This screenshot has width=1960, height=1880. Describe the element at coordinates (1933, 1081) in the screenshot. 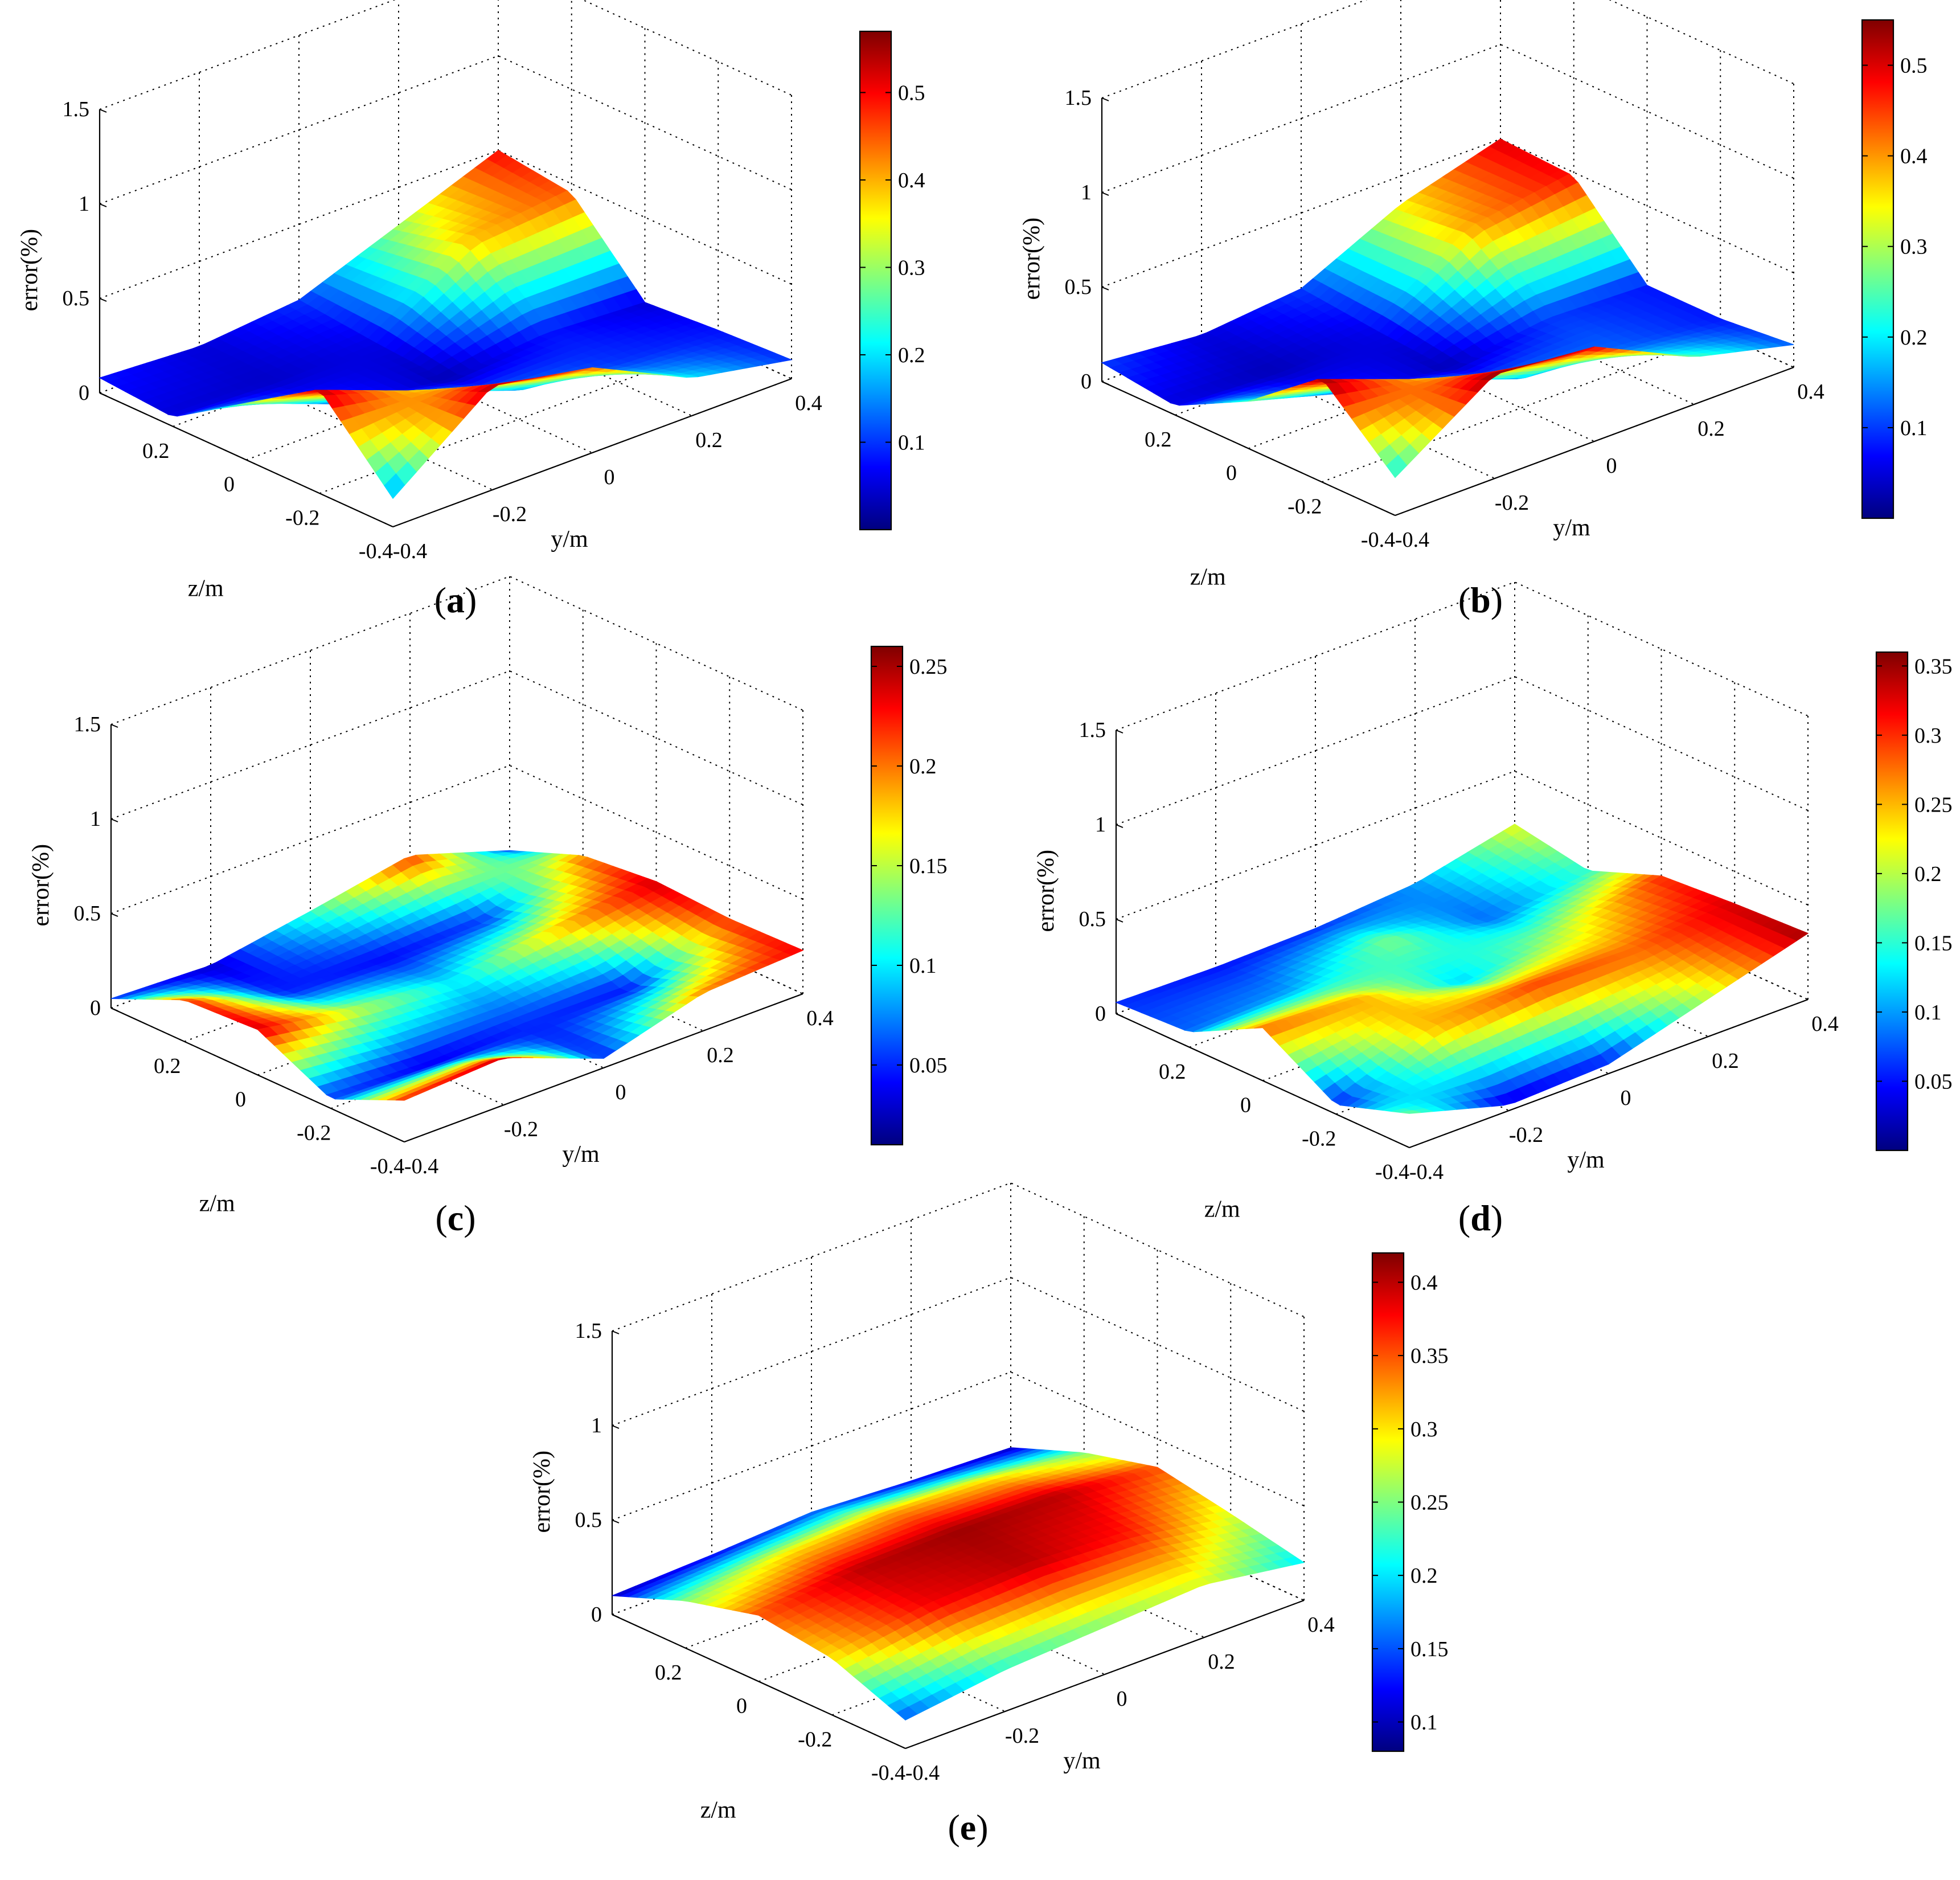

I see `colorbar-tick-label: 0.05` at that location.